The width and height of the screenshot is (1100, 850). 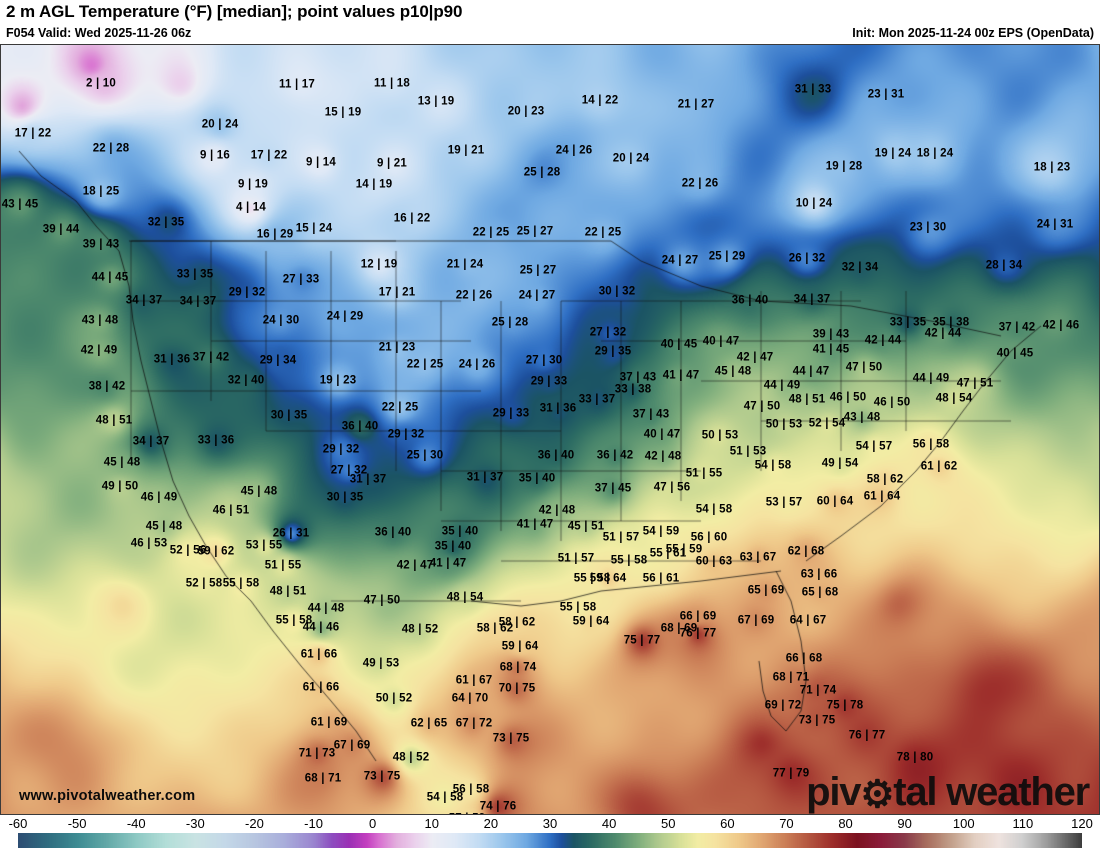 I want to click on colorbar-tick: 60, so click(x=727, y=823).